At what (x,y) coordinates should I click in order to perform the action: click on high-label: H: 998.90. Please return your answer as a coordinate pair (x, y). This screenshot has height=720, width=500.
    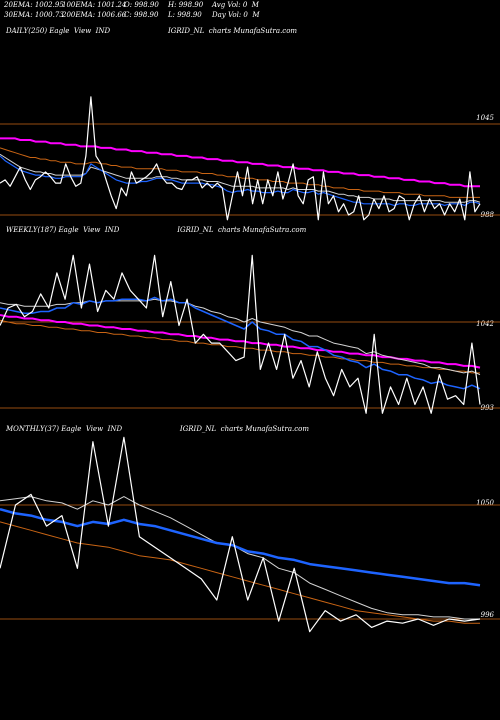
    Looking at the image, I should click on (186, 5).